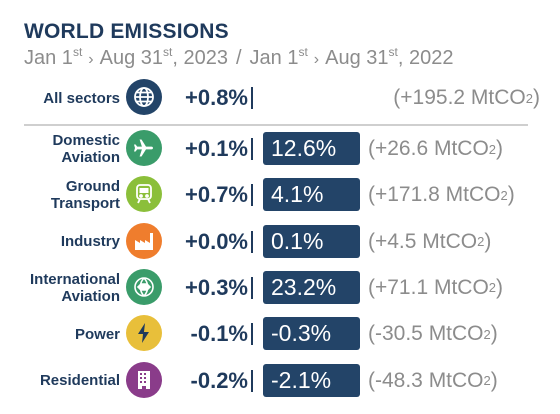 The height and width of the screenshot is (414, 560). What do you see at coordinates (433, 334) in the screenshot?
I see `sector-mtco2: (-30.5 MtCO 2)` at bounding box center [433, 334].